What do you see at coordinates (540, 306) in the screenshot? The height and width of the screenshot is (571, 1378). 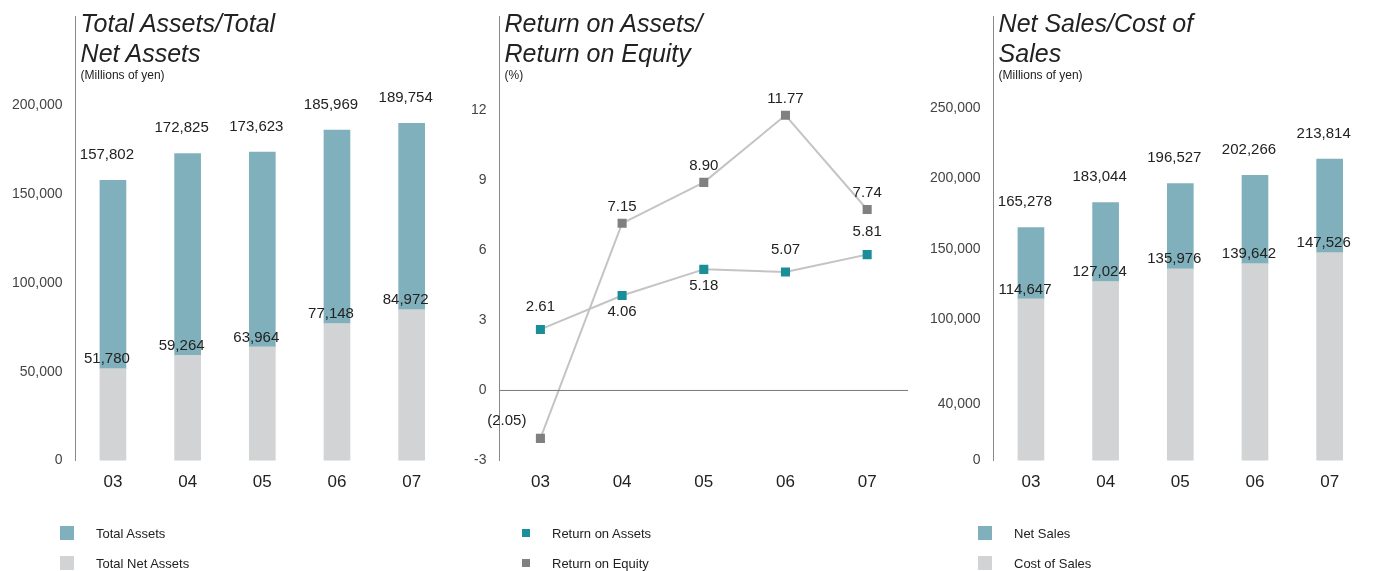 I see `data-label: 2.61` at bounding box center [540, 306].